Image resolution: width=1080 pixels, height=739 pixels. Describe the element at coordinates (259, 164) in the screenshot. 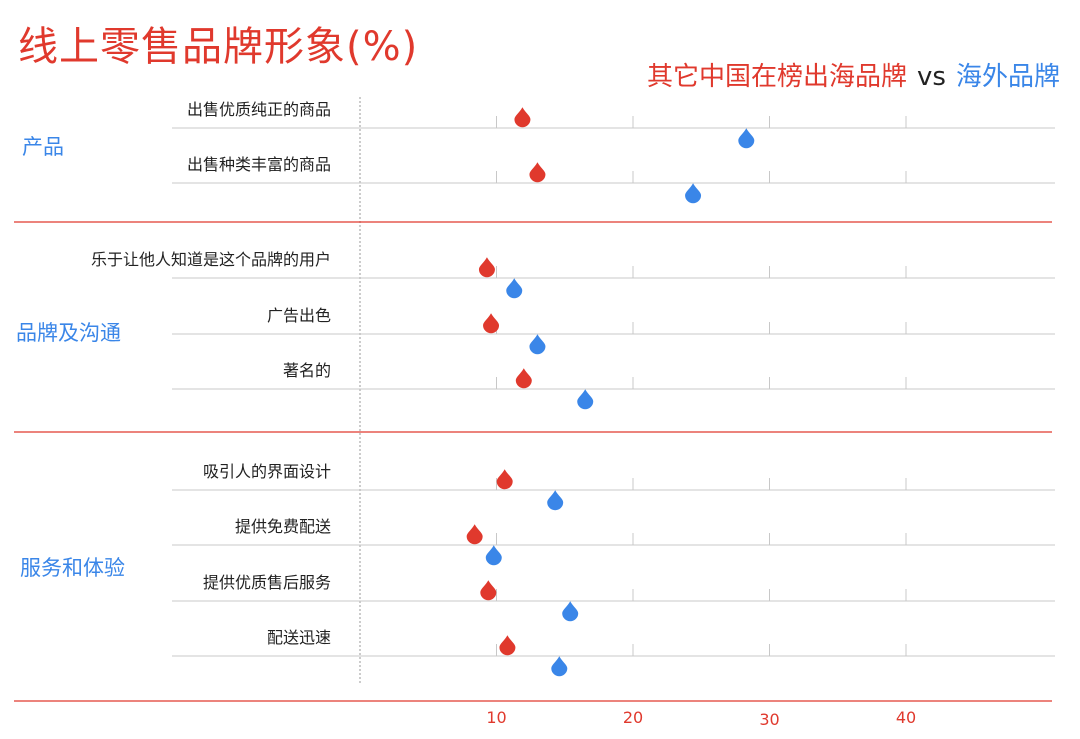

I see `category-label: 出售种类丰富的商品` at that location.